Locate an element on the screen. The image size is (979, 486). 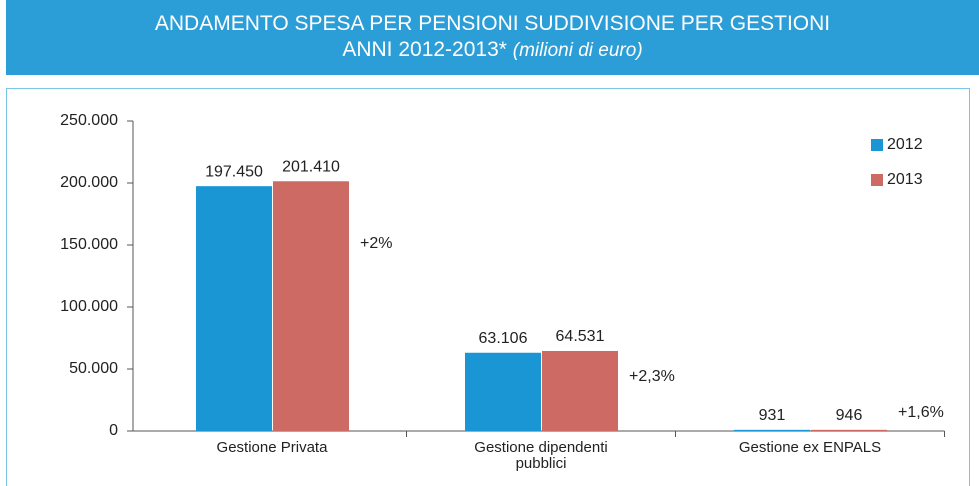
y-tick-label: 100.000 is located at coordinates (89, 306).